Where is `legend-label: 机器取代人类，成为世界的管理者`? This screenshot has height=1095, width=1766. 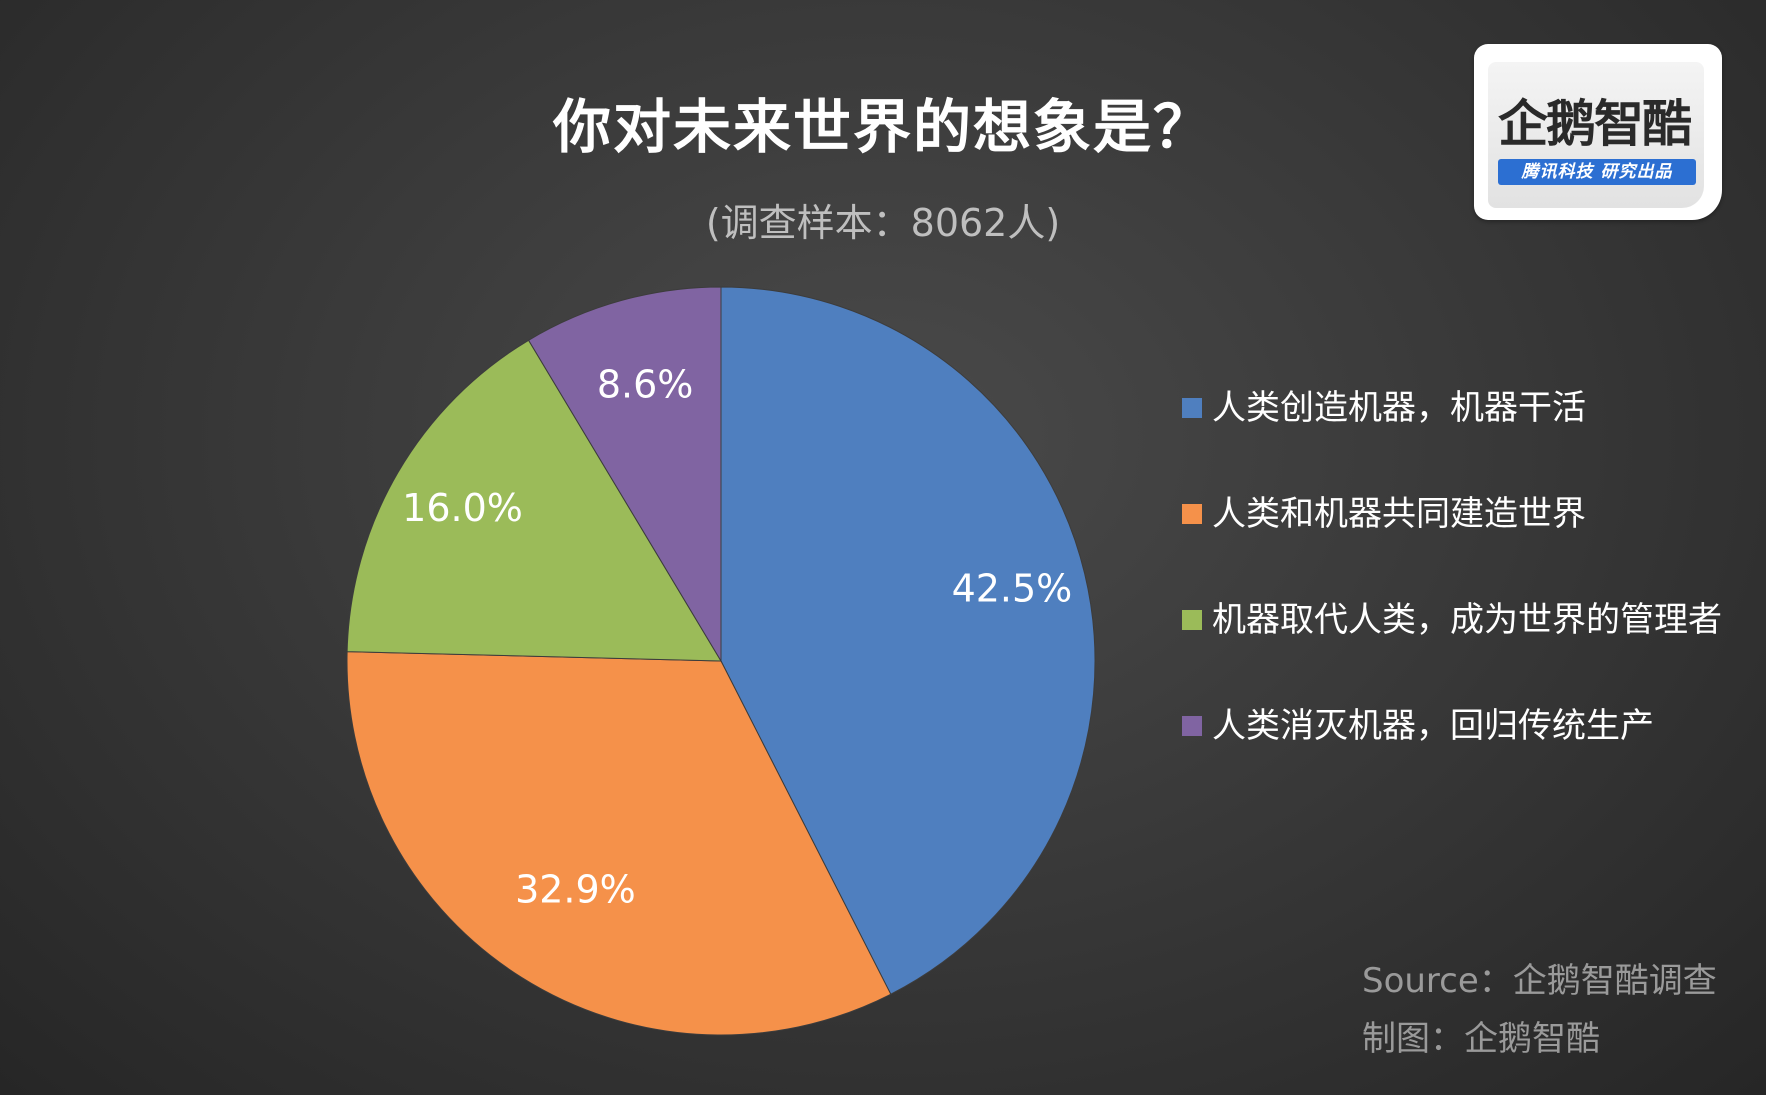 legend-label: 机器取代人类，成为世界的管理者 is located at coordinates (1467, 620).